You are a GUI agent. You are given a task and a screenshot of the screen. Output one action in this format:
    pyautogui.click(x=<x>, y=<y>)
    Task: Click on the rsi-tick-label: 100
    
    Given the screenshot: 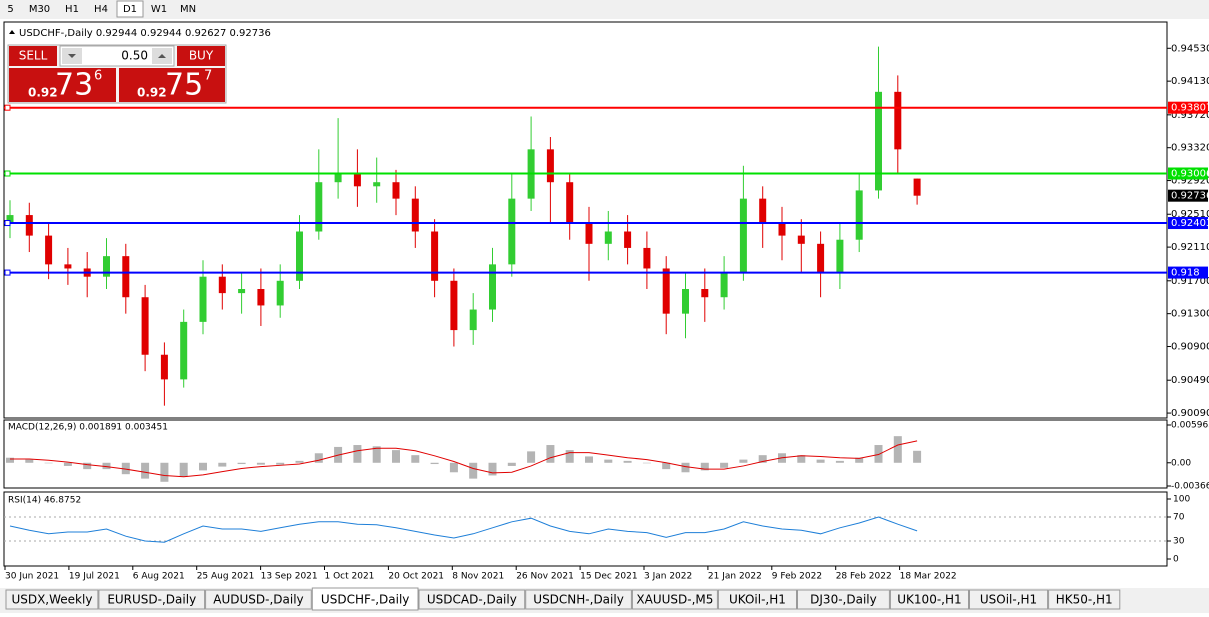 What is the action you would take?
    pyautogui.click(x=1181, y=500)
    